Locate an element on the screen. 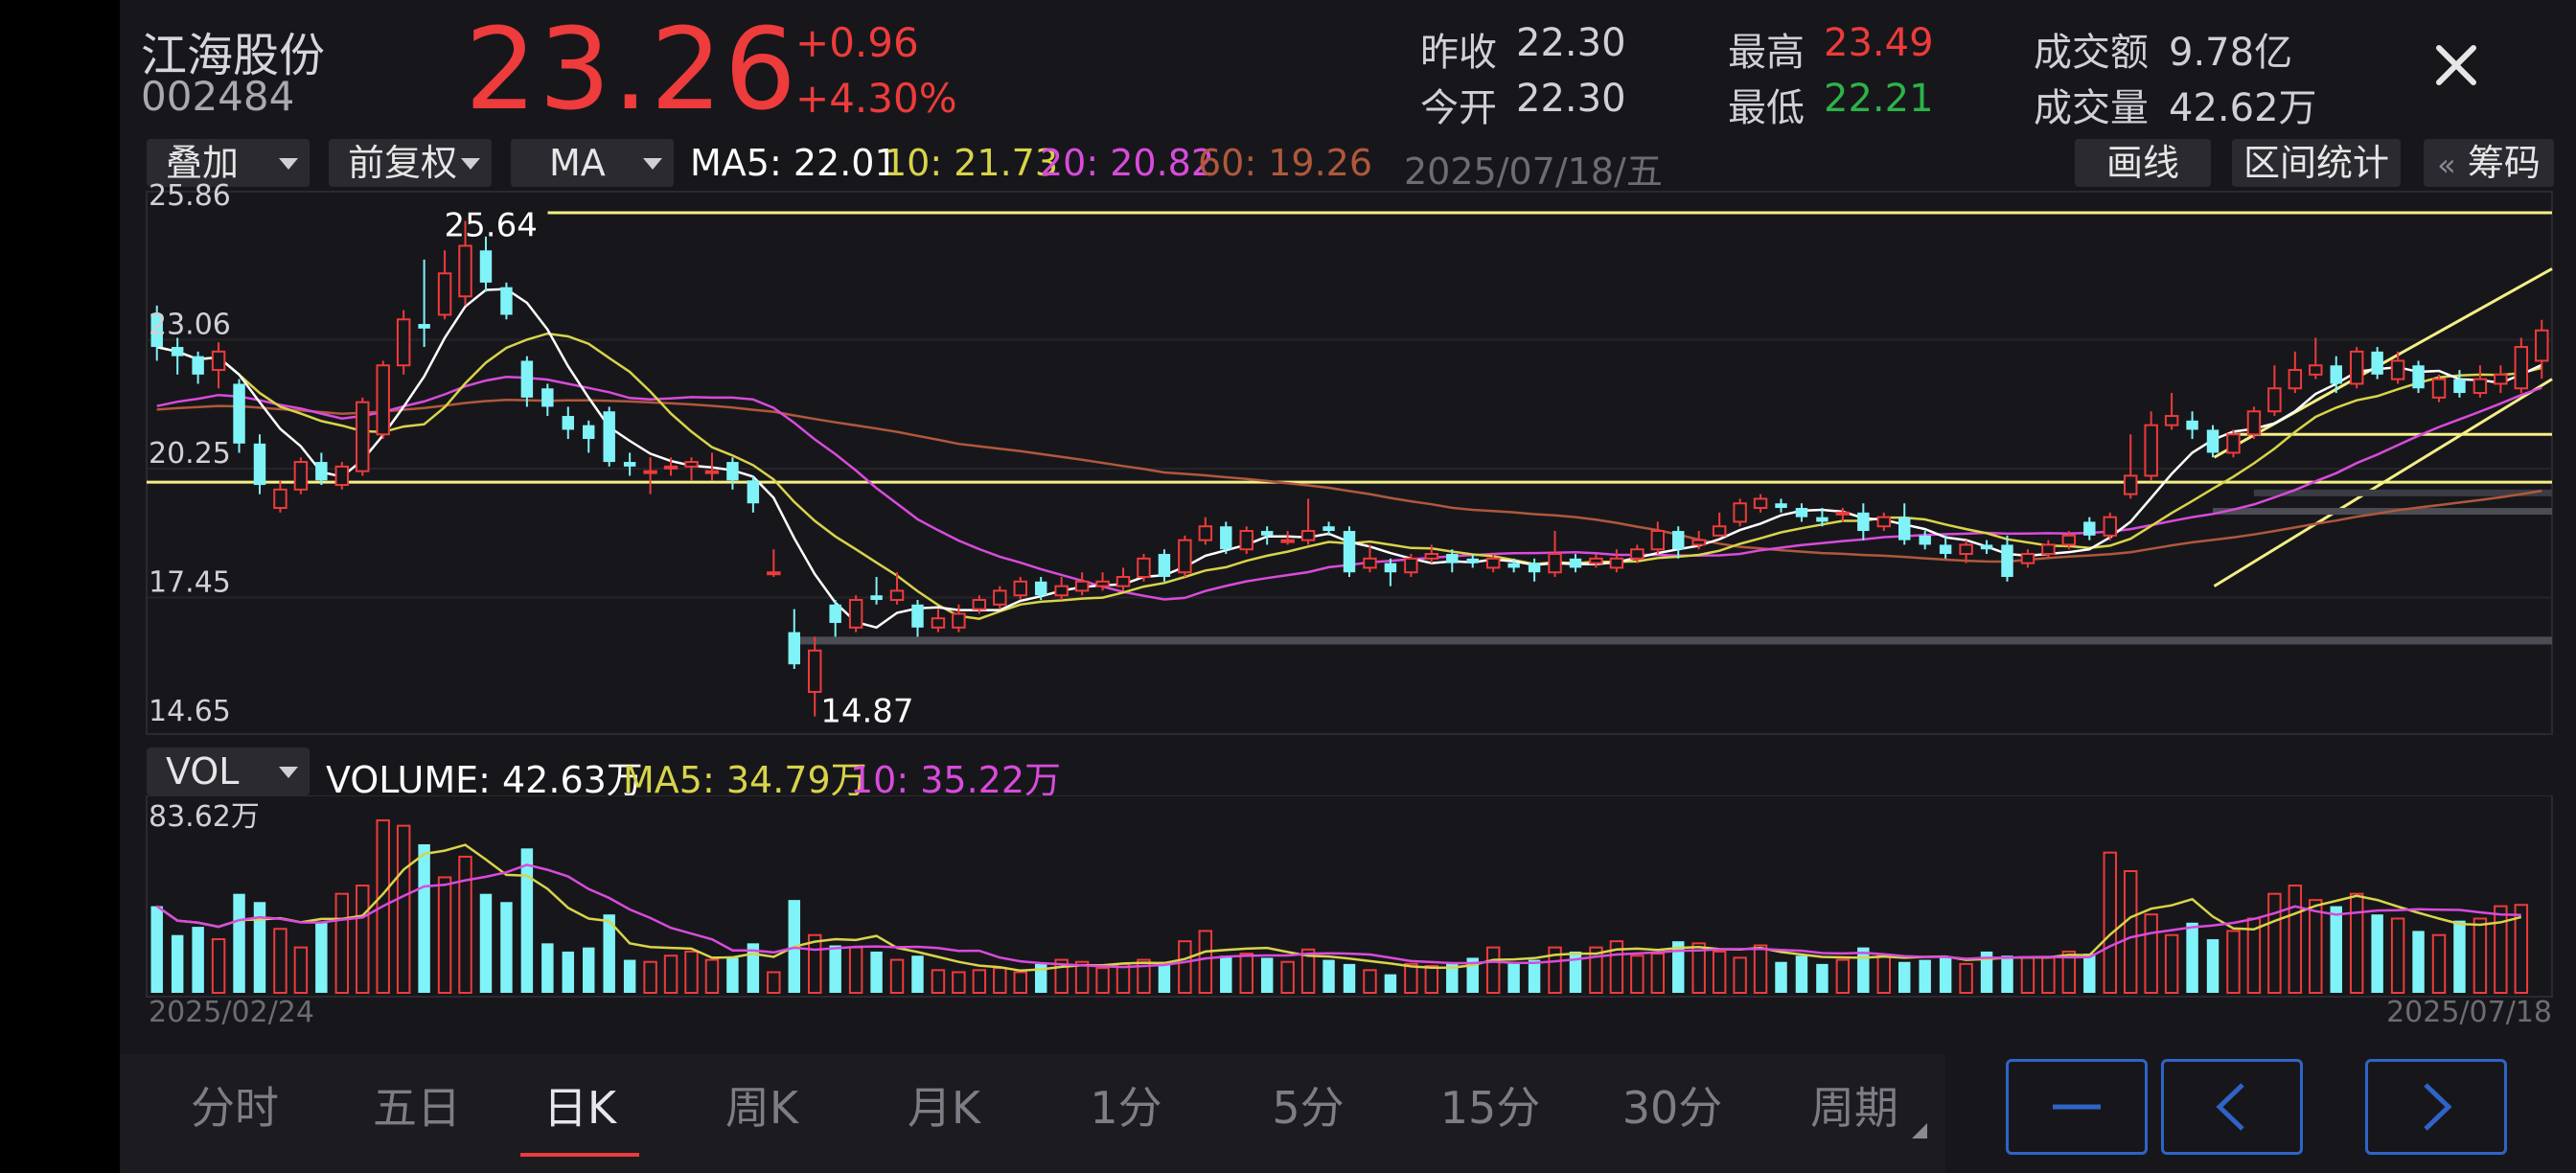 The height and width of the screenshot is (1173, 2576). tab-period-9: 周期 is located at coordinates (1854, 1108).